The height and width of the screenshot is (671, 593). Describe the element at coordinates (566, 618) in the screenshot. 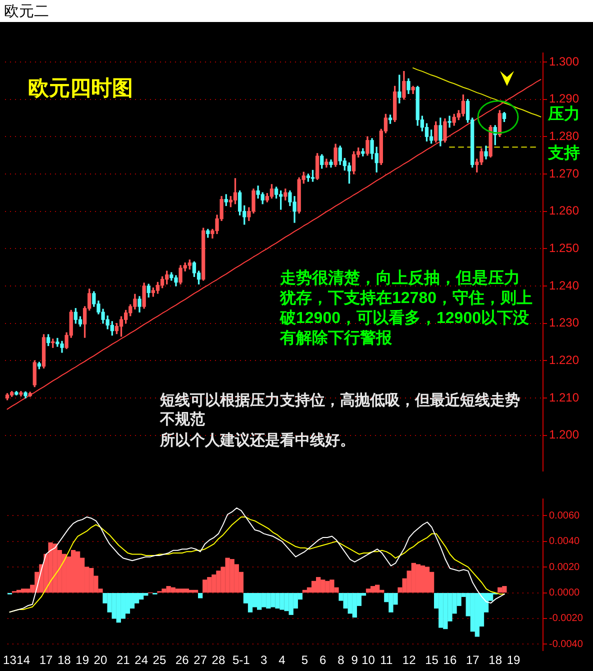

I see `y-tick-label: -0.0020` at that location.